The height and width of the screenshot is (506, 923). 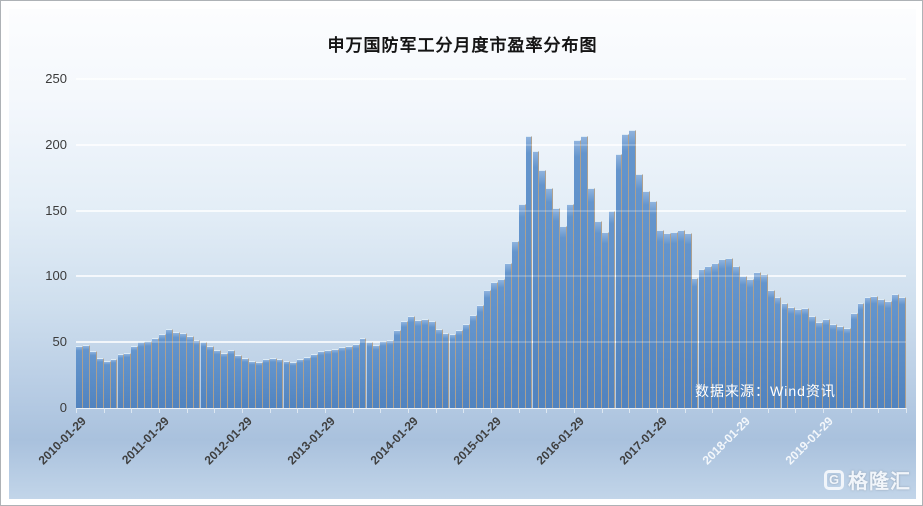 I want to click on x-axis-label: 2017-01-29, so click(x=644, y=441).